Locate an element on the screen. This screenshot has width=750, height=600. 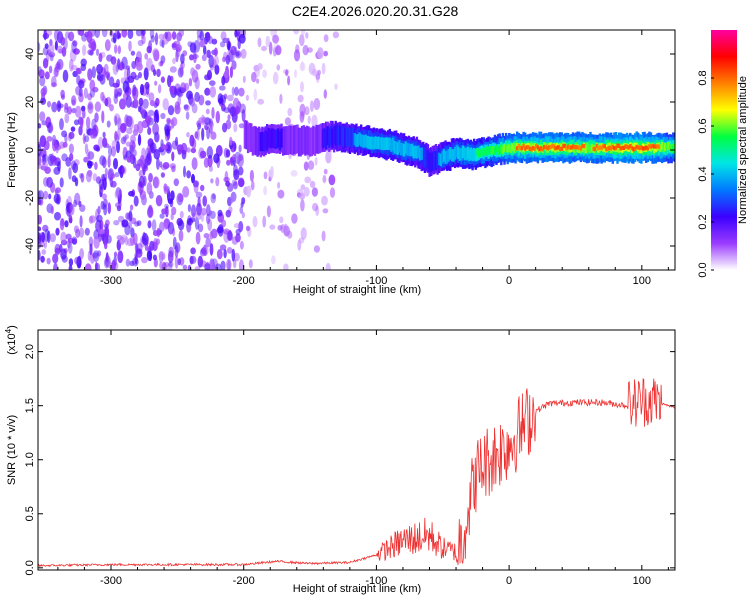
colorbar-tick-label: 0.0 is located at coordinates (703, 269).